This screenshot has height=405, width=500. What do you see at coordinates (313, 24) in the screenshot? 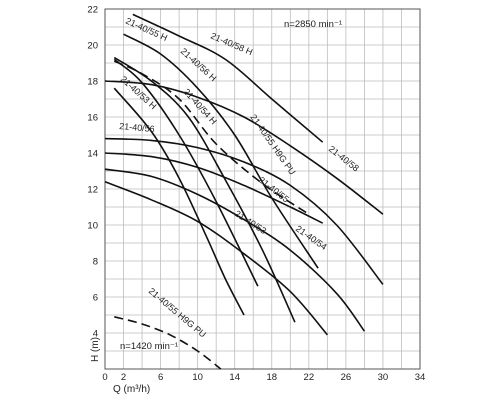
I see `speed-label-2850: n=2850 min⁻¹` at bounding box center [313, 24].